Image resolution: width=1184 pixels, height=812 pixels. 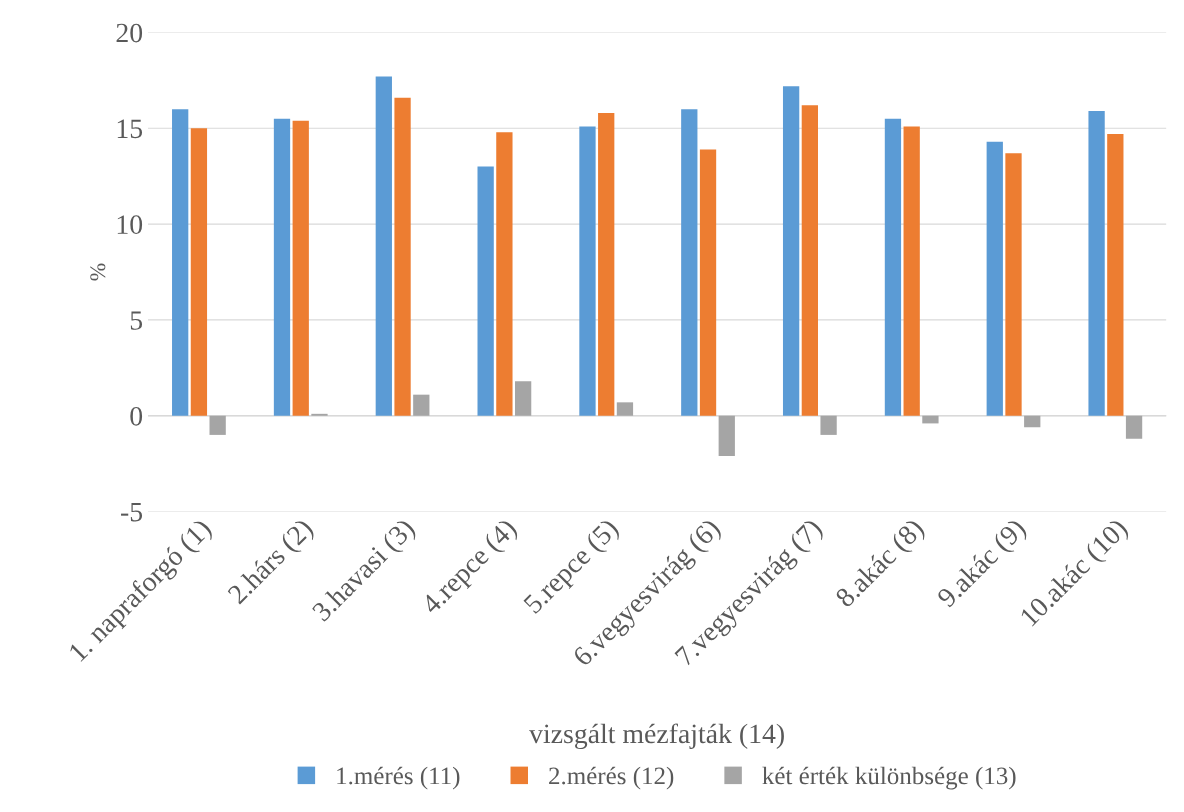 What do you see at coordinates (98, 272) in the screenshot?
I see `y-axis-title: %` at bounding box center [98, 272].